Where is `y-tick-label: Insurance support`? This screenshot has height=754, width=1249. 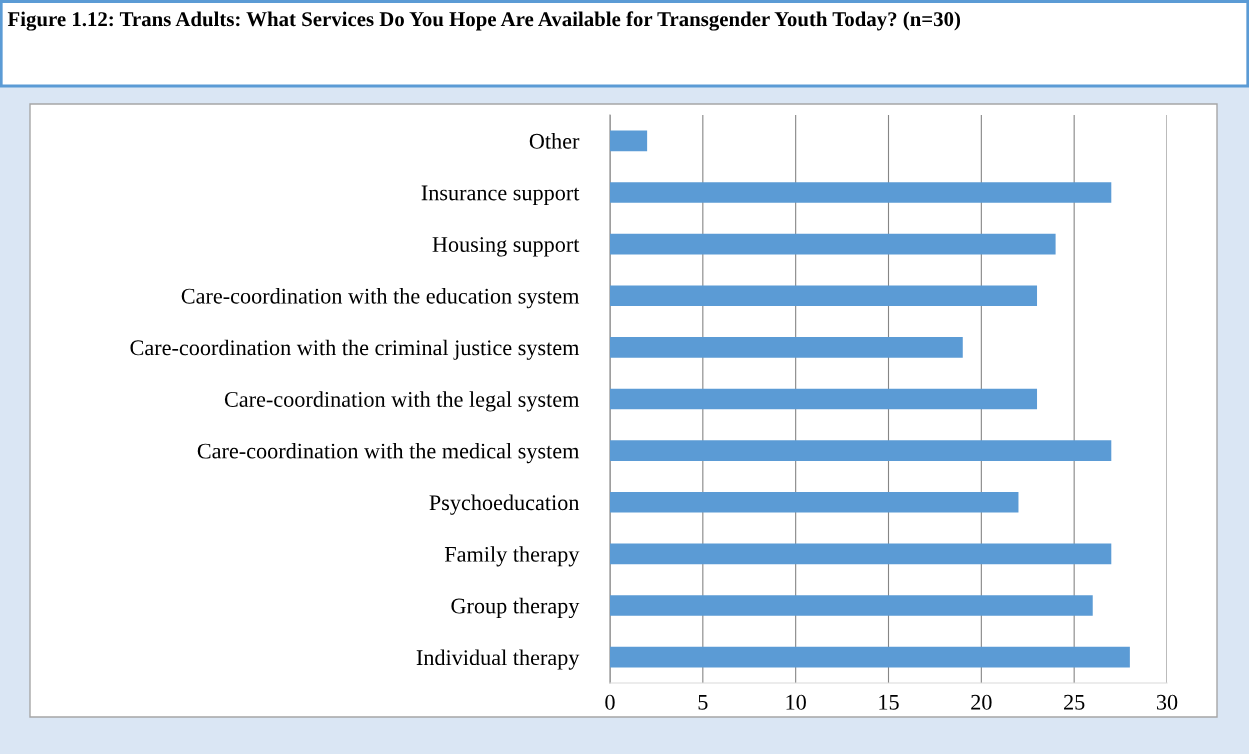
y-tick-label: Insurance support is located at coordinates (500, 195).